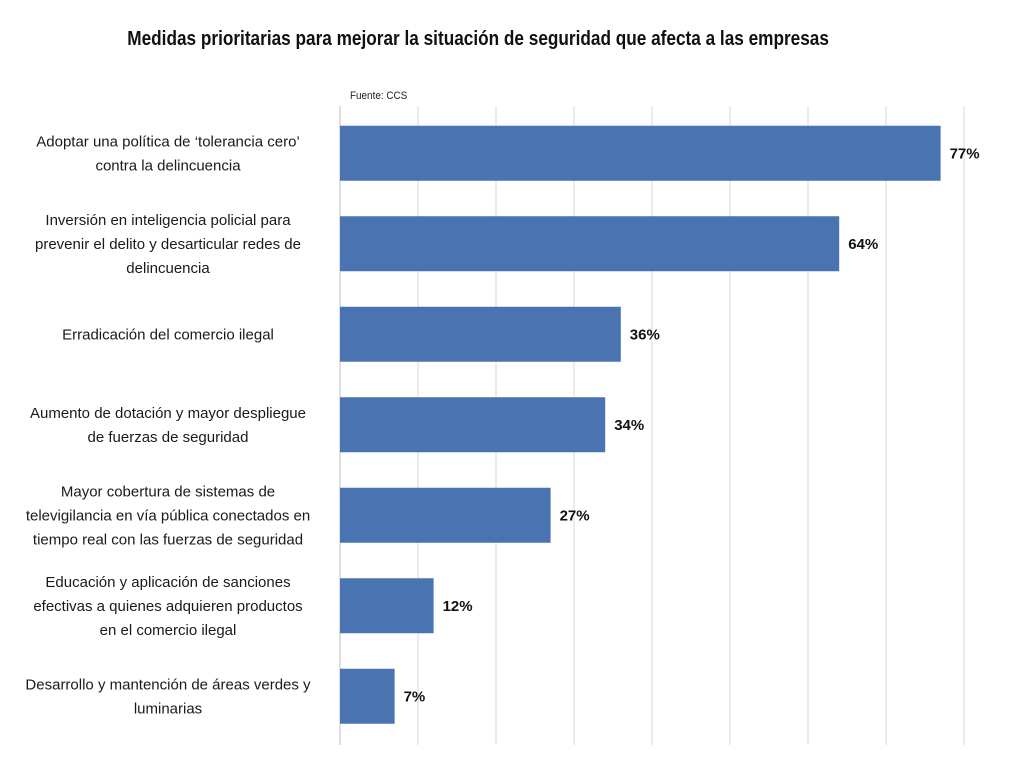  I want to click on value-label-4: 34%, so click(629, 425).